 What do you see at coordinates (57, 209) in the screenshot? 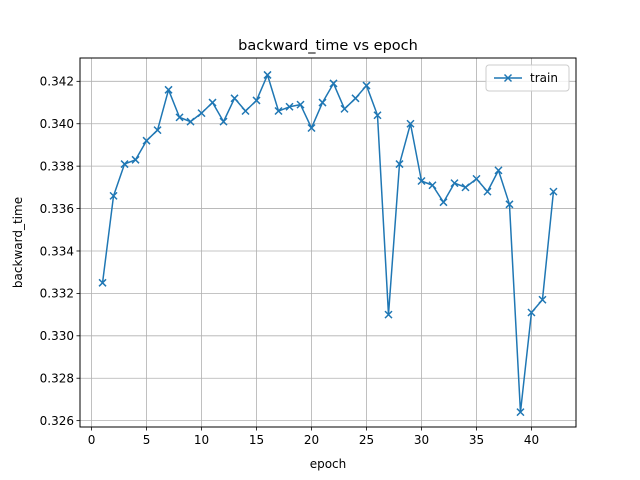
I see `y-tick-label: 0.336` at bounding box center [57, 209].